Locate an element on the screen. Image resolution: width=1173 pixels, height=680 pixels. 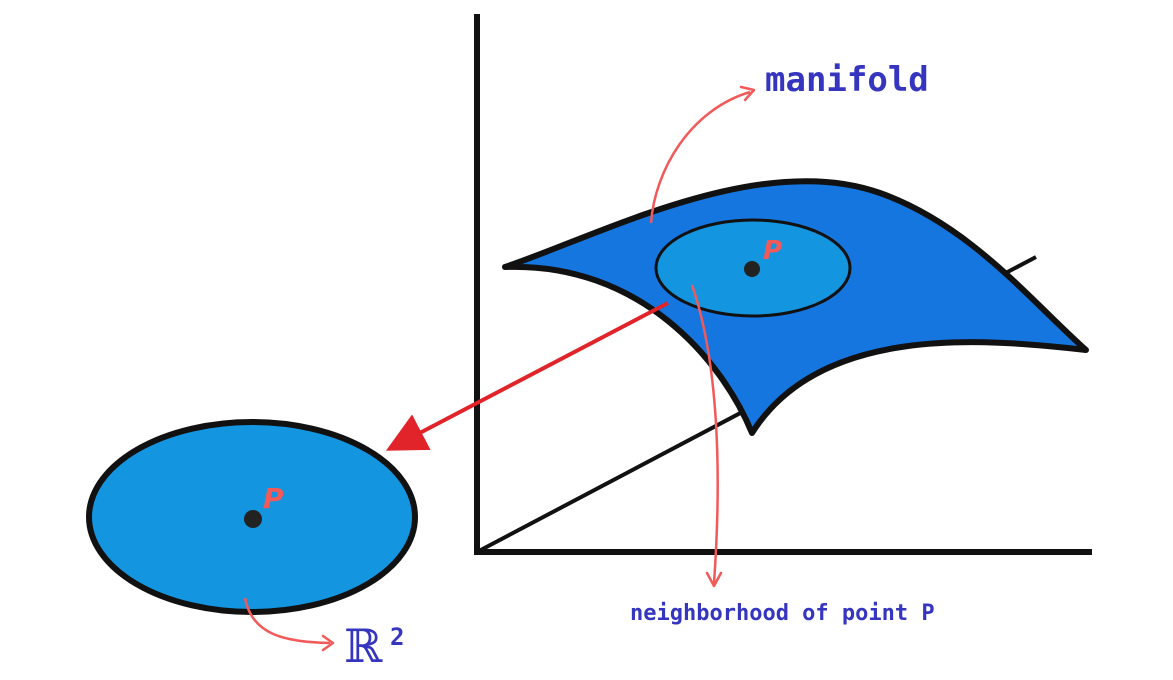
point-p-dot-manifold is located at coordinates (752, 269).